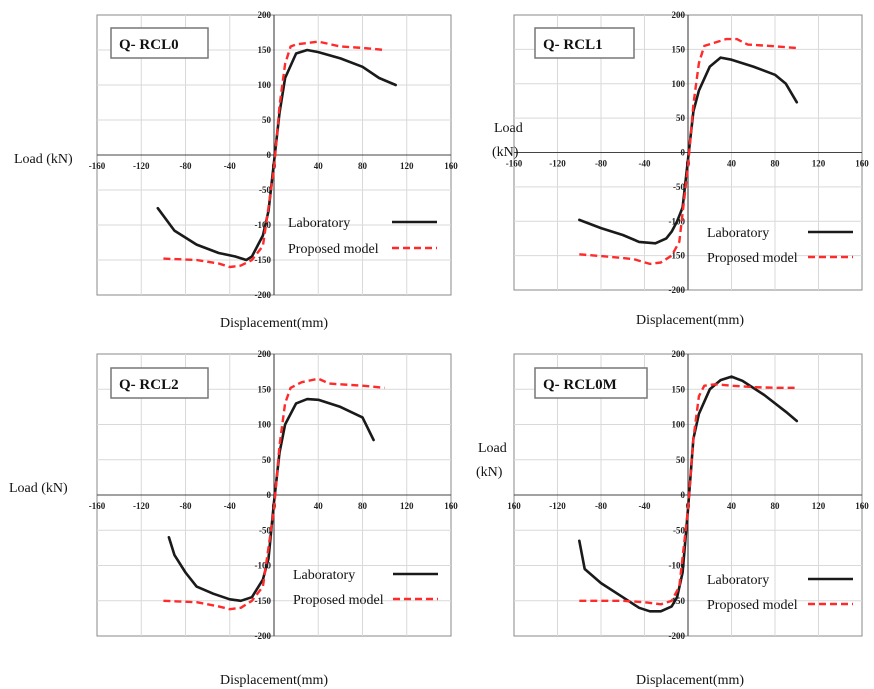 Image resolution: width=874 pixels, height=689 pixels. Describe the element at coordinates (149, 45) in the screenshot. I see `panel-title: Q- RCL0` at that location.